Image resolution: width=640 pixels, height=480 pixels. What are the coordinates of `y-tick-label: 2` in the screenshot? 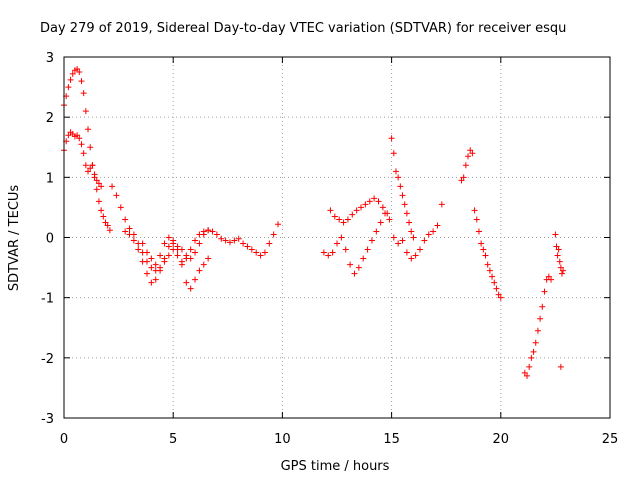 It's located at (50, 118).